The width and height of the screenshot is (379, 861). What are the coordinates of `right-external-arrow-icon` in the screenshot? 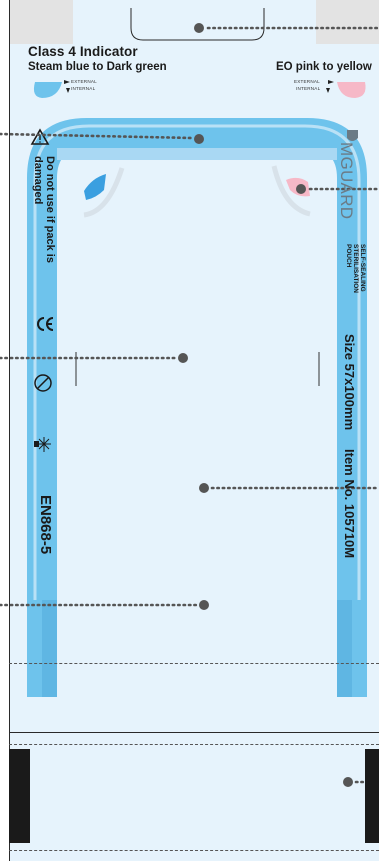 It's located at (331, 82).